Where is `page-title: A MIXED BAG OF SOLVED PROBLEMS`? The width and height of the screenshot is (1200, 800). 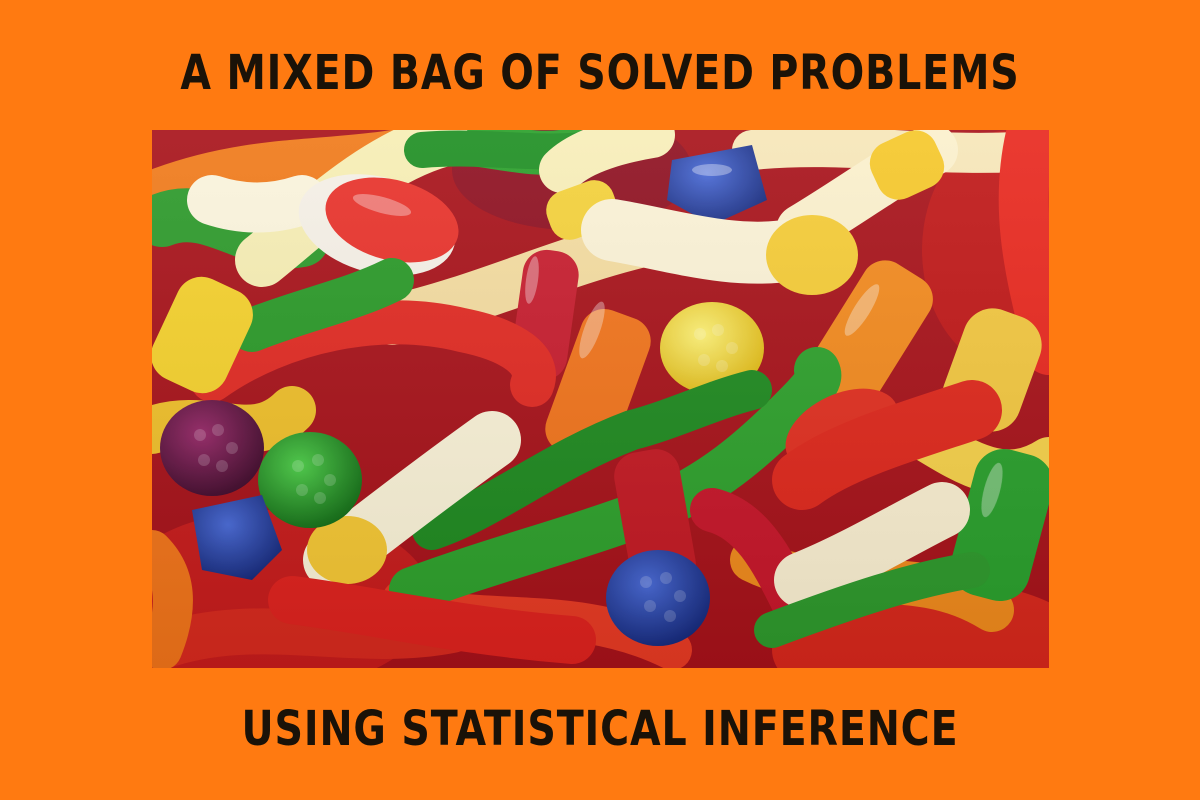
page-title: A MIXED BAG OF SOLVED PROBLEMS is located at coordinates (600, 72).